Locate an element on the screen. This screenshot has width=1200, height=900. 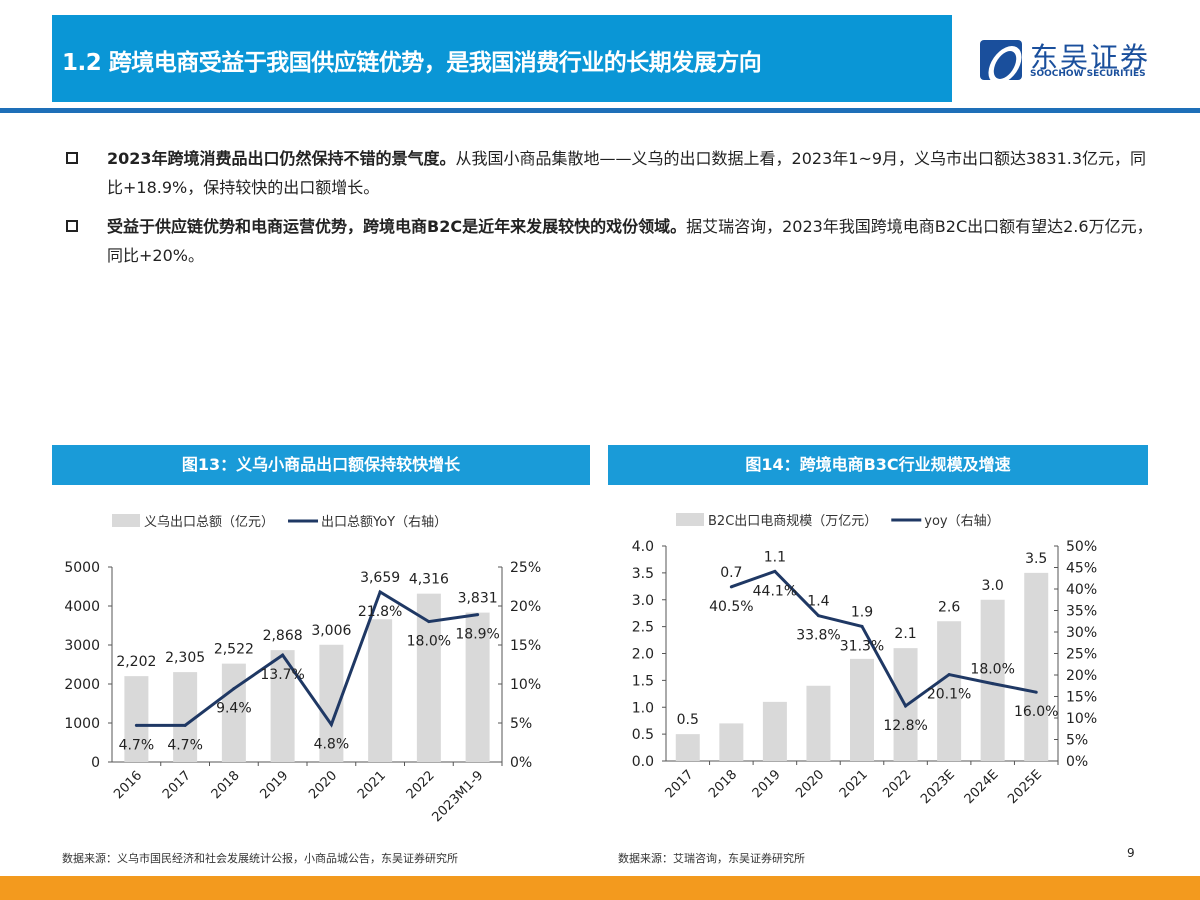
y-tick-label: 0.0 is located at coordinates (643, 762).